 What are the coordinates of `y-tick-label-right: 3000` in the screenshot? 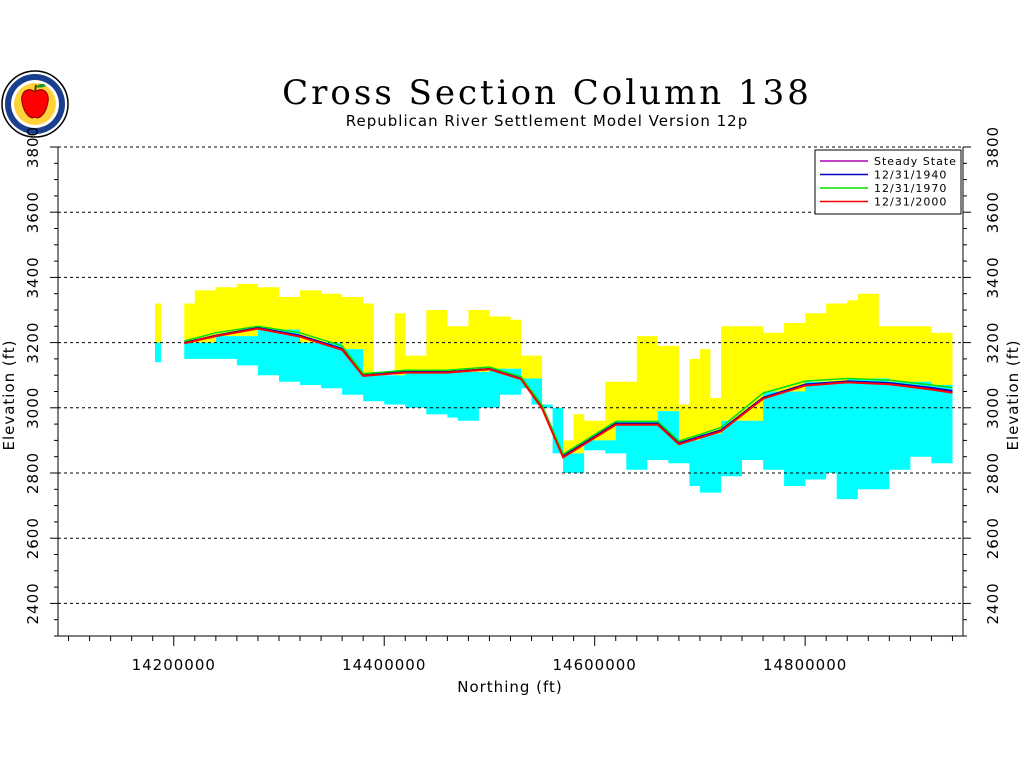 It's located at (993, 408).